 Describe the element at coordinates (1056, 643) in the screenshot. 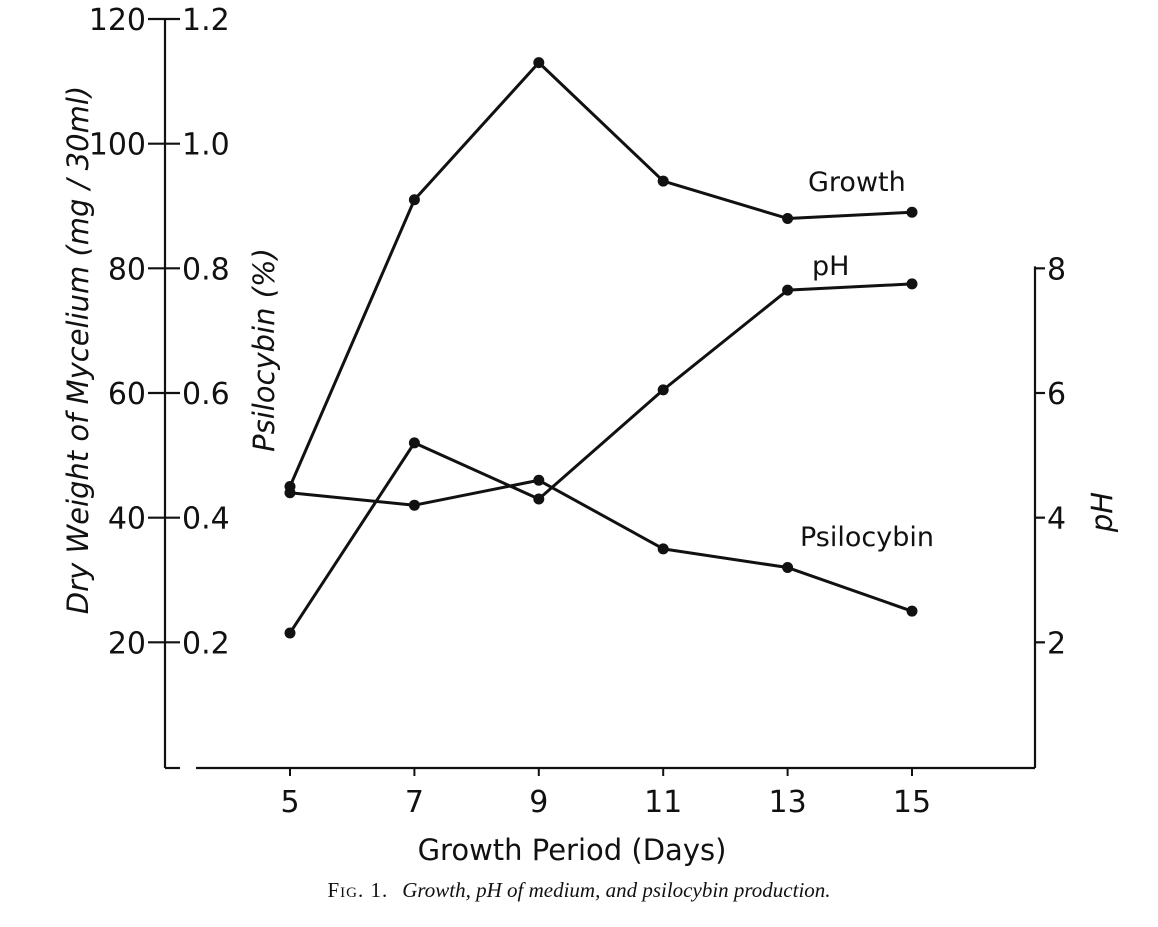

I see `y-right-tick-label: 2` at that location.